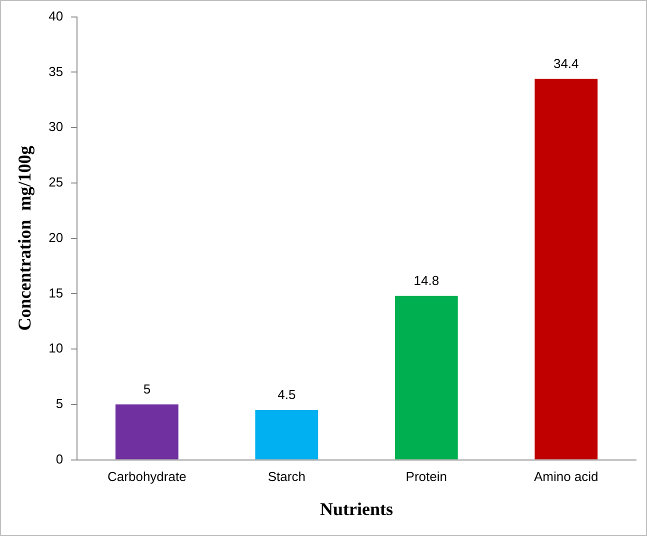 The image size is (647, 536). I want to click on y-tick-label: 20, so click(56, 237).